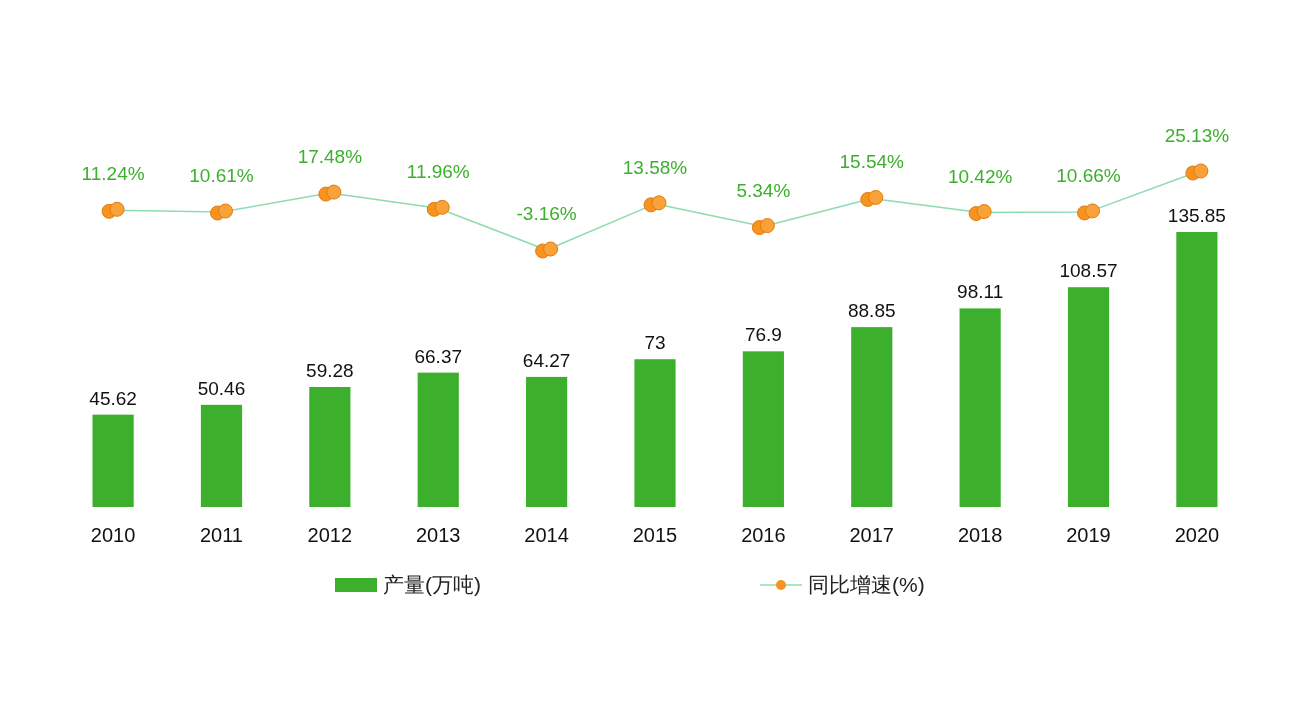 The height and width of the screenshot is (728, 1294). What do you see at coordinates (872, 535) in the screenshot?
I see `x-tick-label: 2017` at bounding box center [872, 535].